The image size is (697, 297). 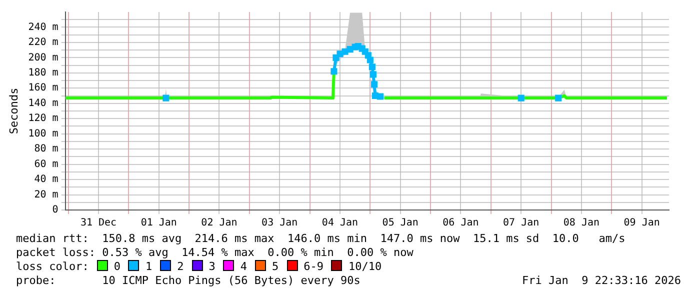 I want to click on legend-label: 0, so click(x=117, y=267).